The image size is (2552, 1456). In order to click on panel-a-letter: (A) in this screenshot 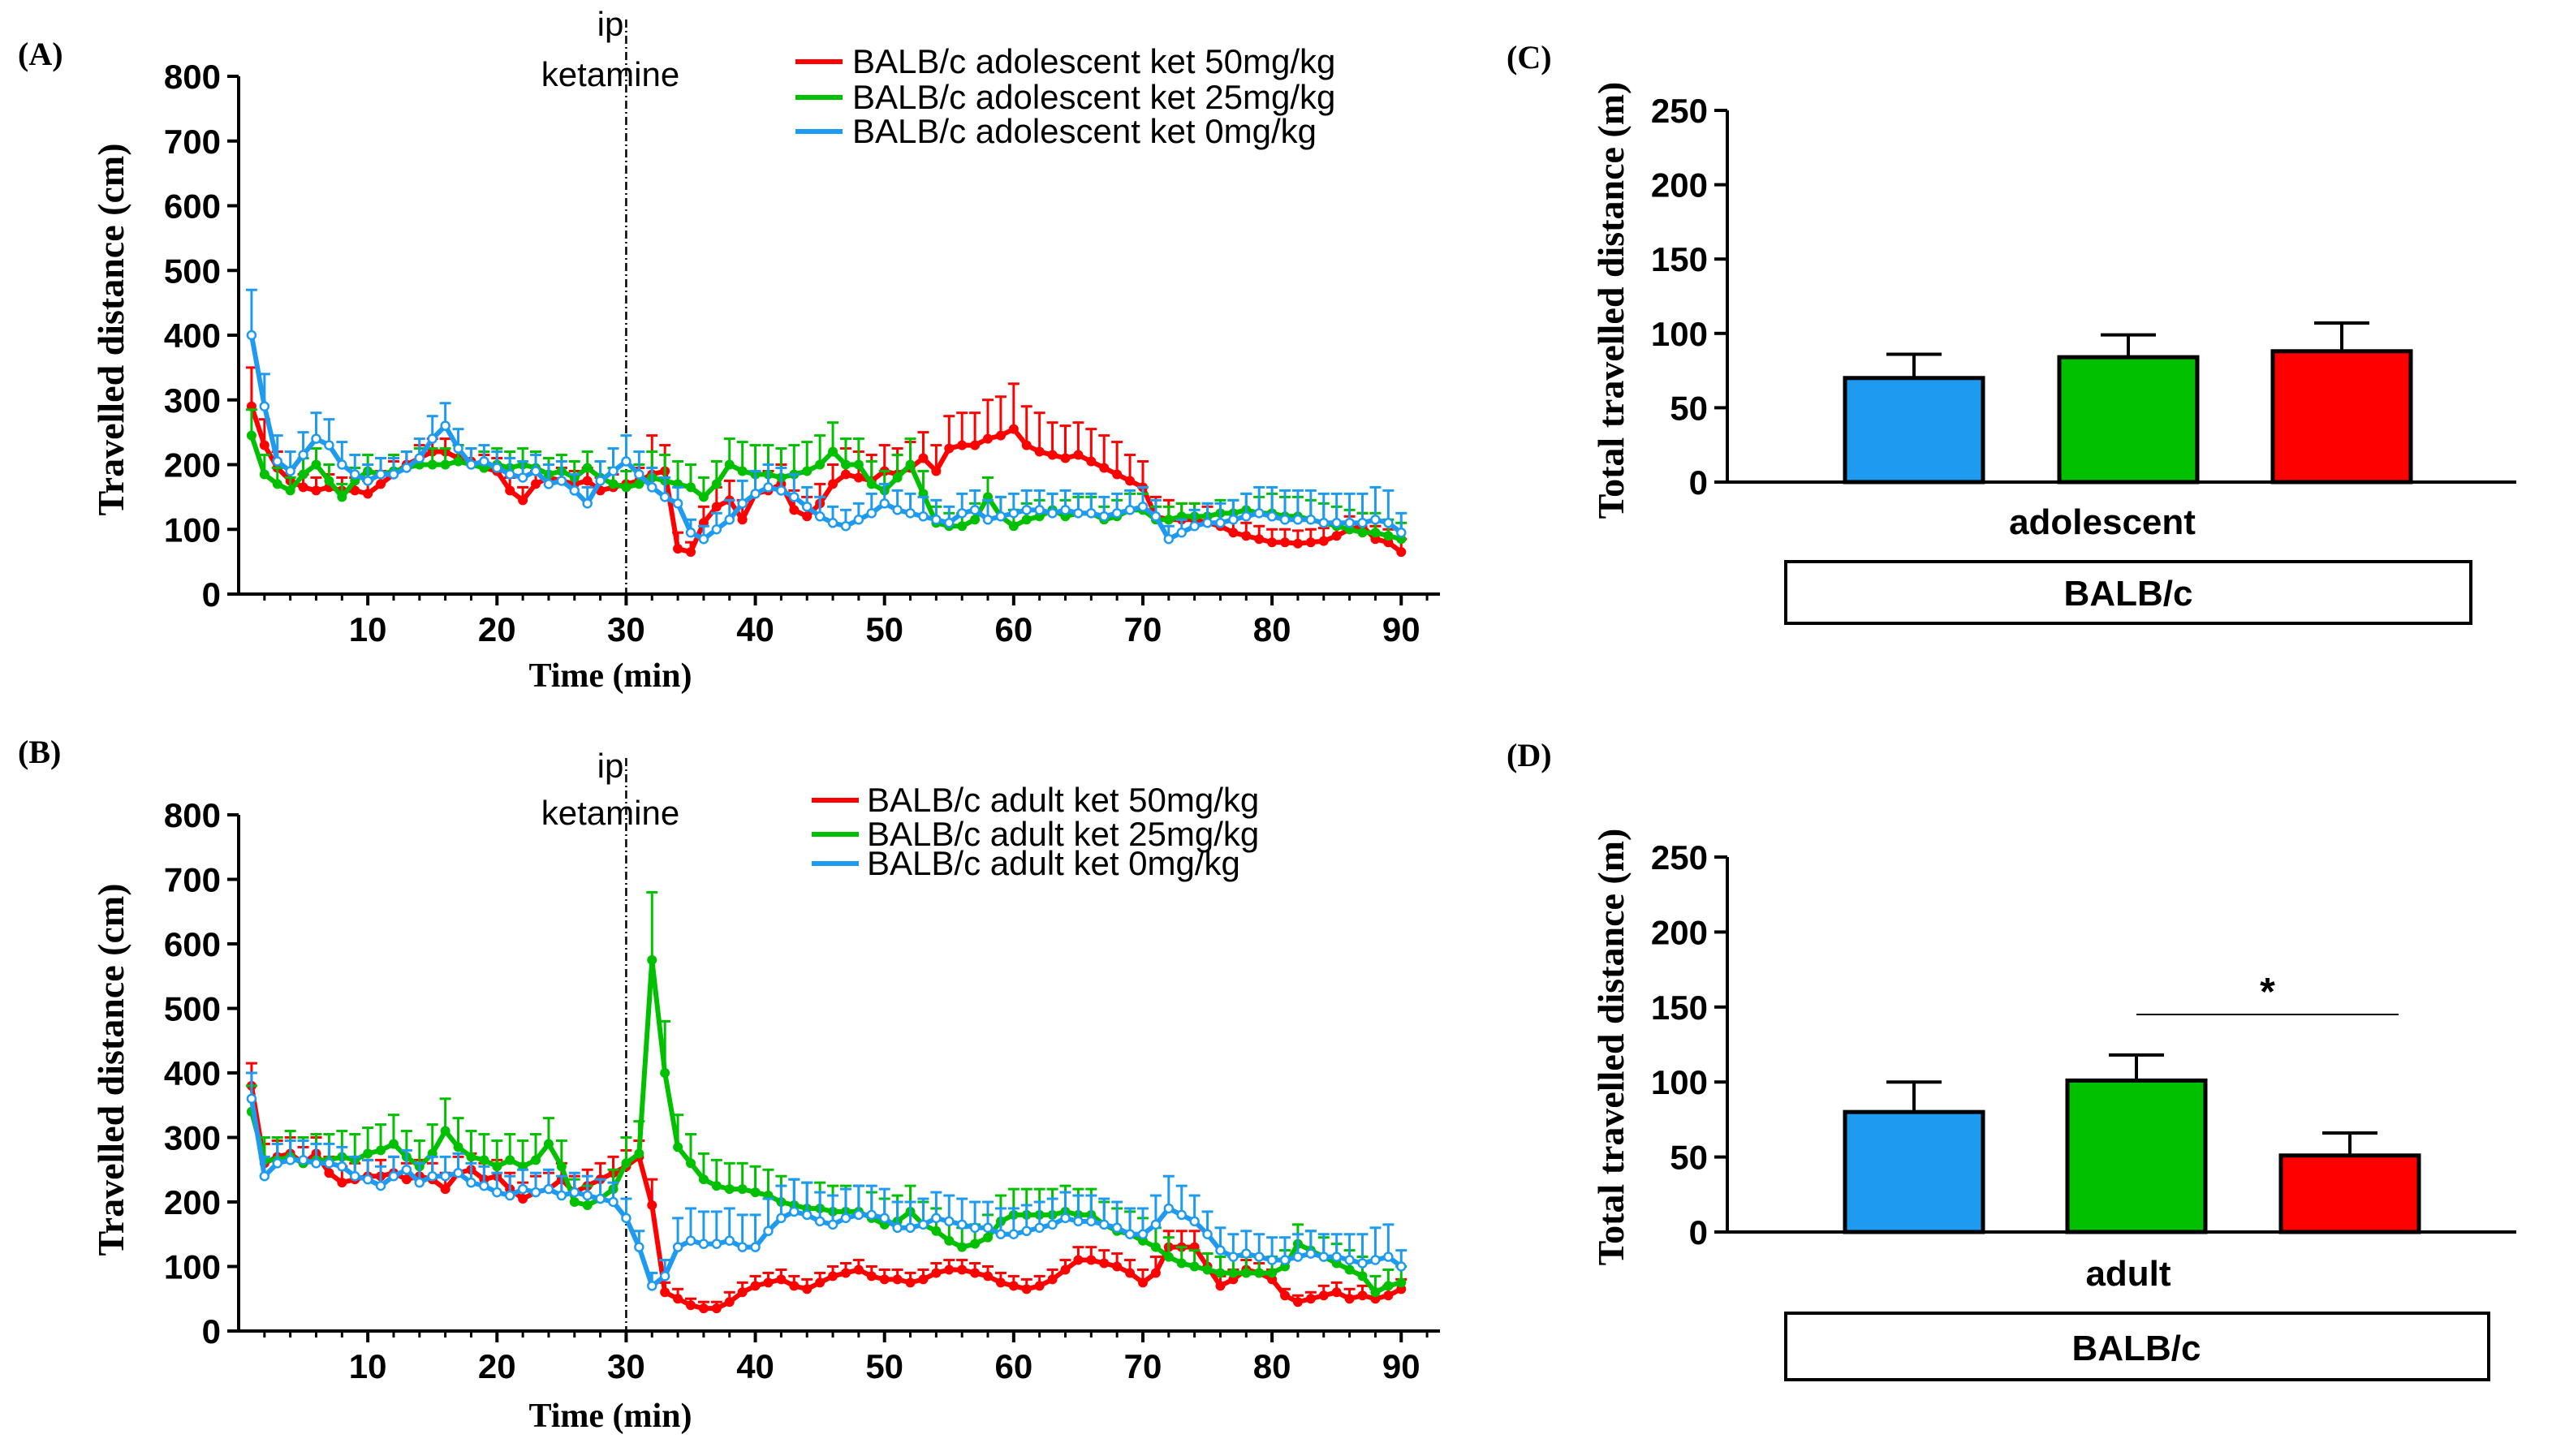, I will do `click(41, 54)`.